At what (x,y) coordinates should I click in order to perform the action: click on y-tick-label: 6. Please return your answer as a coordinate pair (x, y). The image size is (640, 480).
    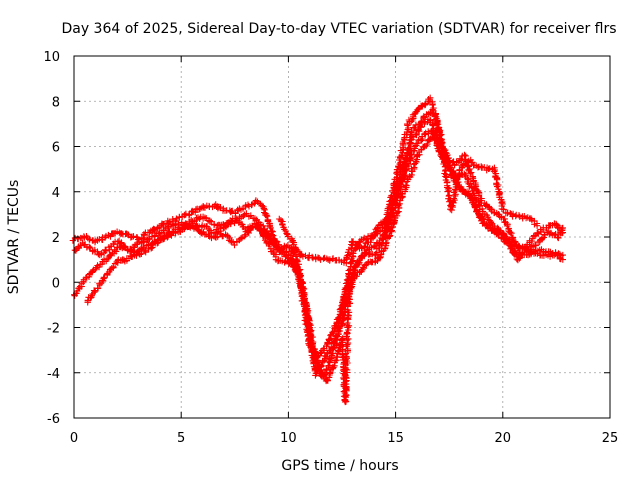
    Looking at the image, I should click on (56, 148).